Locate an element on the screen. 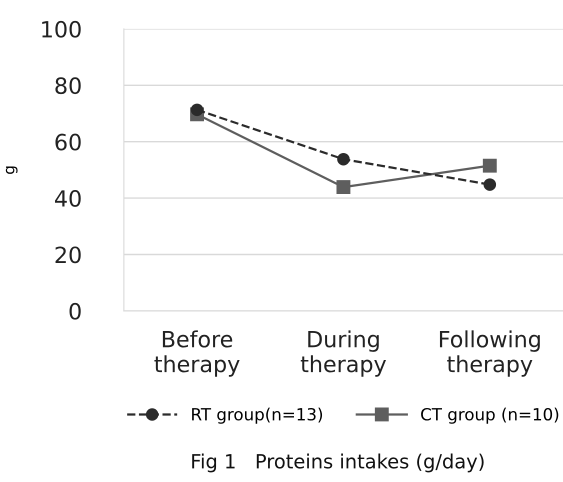 The height and width of the screenshot is (482, 563). text: Fig 1 Proteins intakes (g/day) is located at coordinates (338, 463).